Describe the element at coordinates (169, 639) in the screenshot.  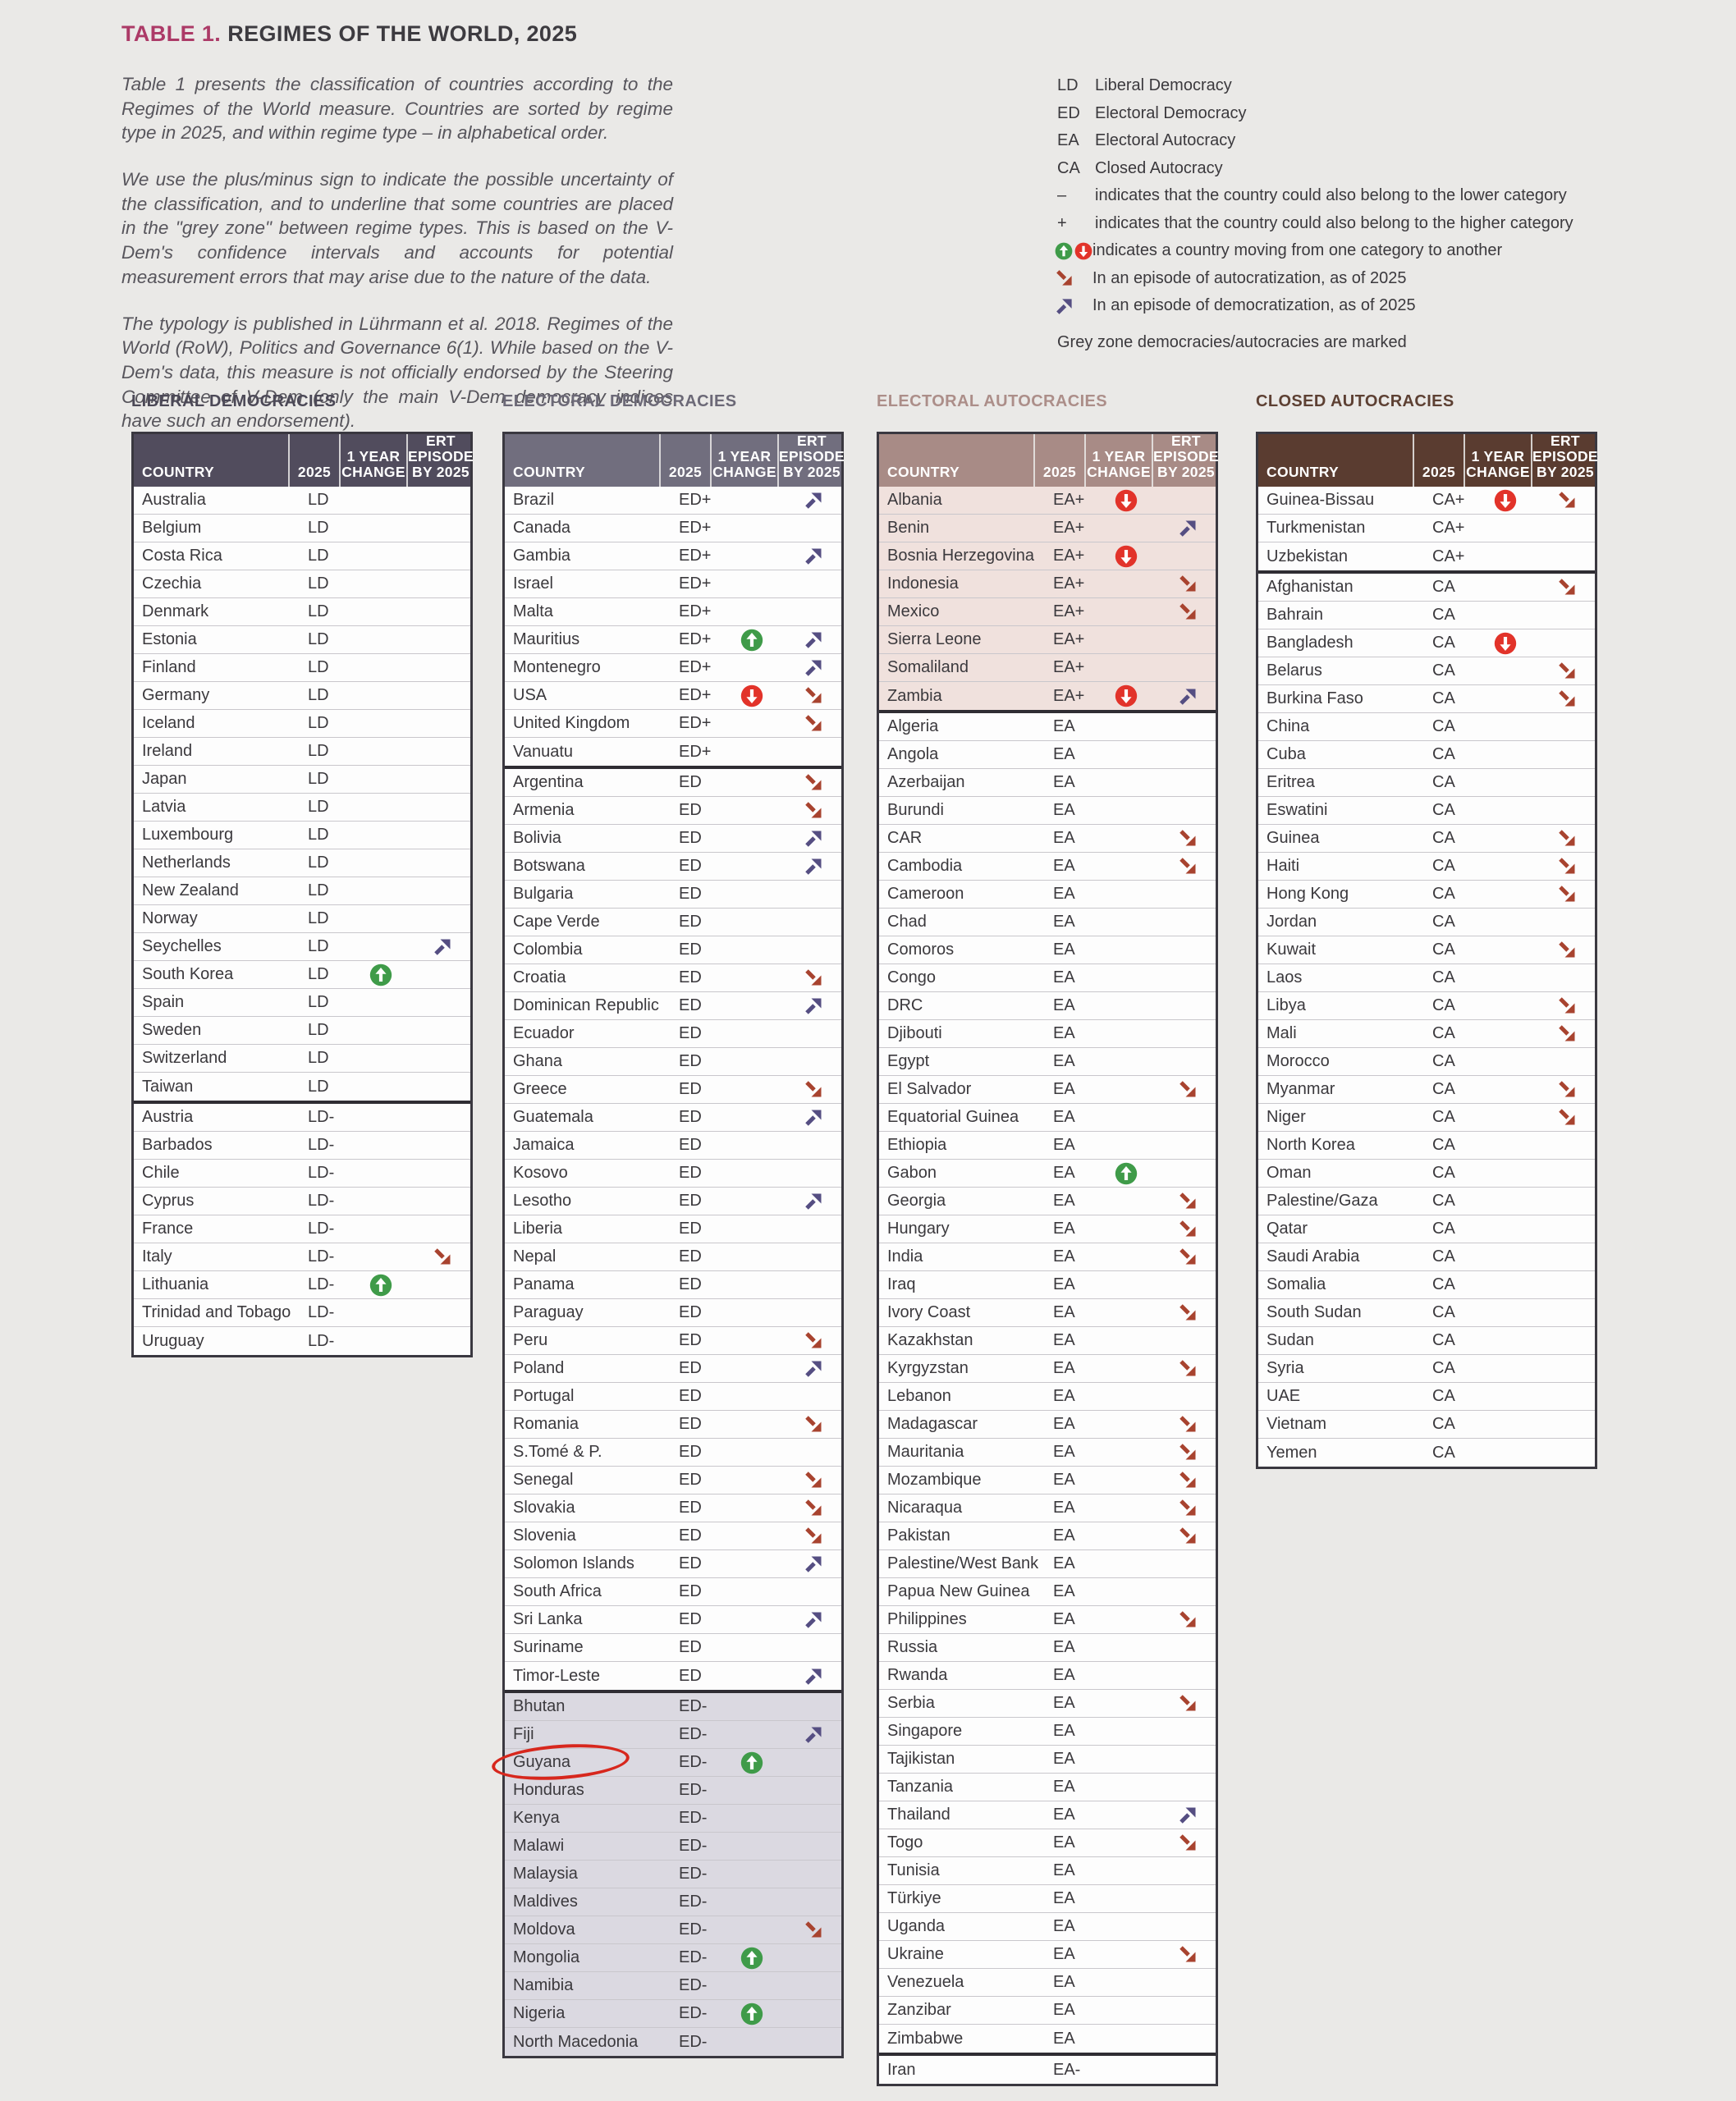
I see `country-cell: Estonia` at that location.